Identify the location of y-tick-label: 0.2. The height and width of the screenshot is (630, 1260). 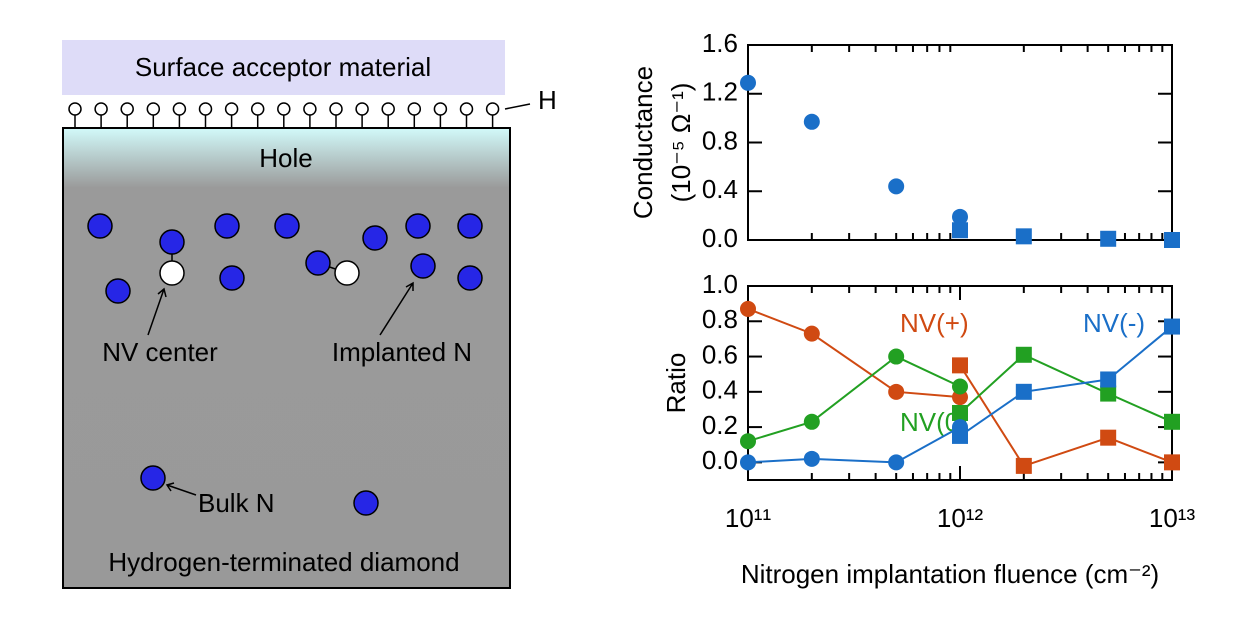
(720, 425).